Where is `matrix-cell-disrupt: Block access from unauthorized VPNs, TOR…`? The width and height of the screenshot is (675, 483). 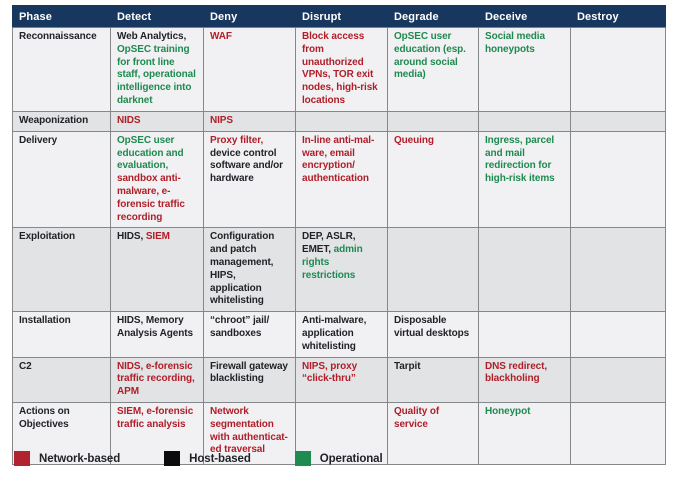
matrix-cell-disrupt: Block access from unauthorized VPNs, TOR… is located at coordinates (341, 69).